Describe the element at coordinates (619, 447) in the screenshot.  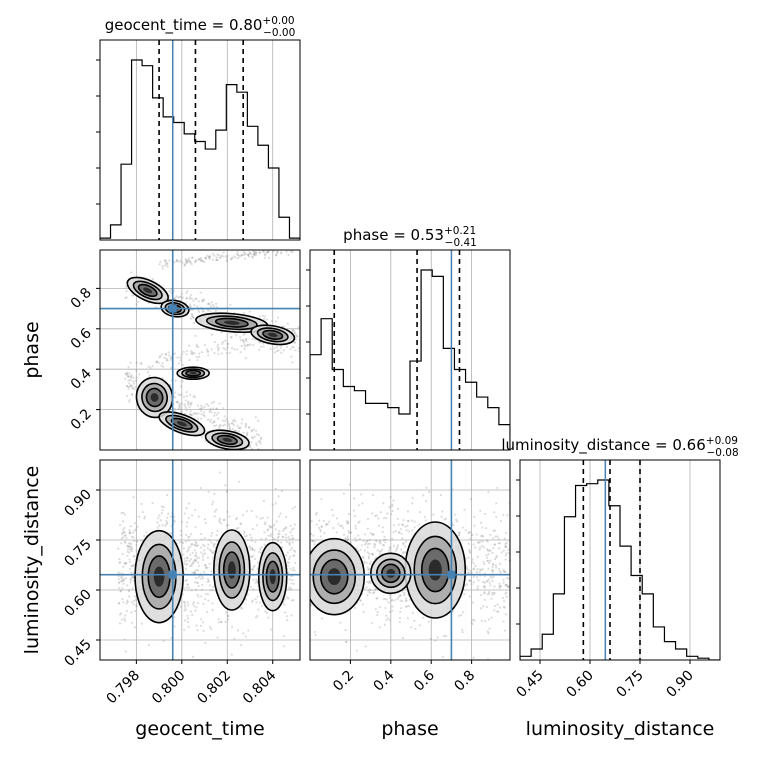
I see `panel-title: luminosity_distance = 0.66+0.09 −0.08` at that location.